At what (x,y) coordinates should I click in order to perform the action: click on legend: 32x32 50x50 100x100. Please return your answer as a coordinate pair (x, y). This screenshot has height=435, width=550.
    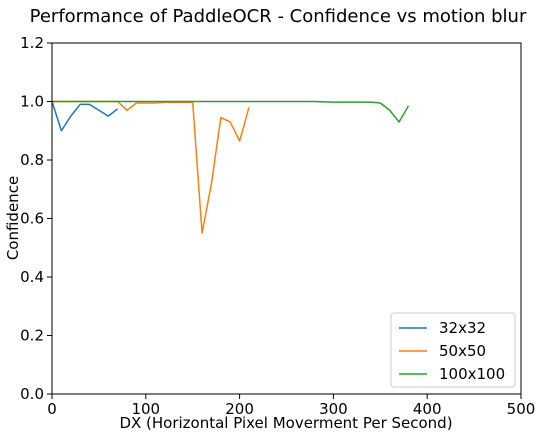
    Looking at the image, I should click on (453, 350).